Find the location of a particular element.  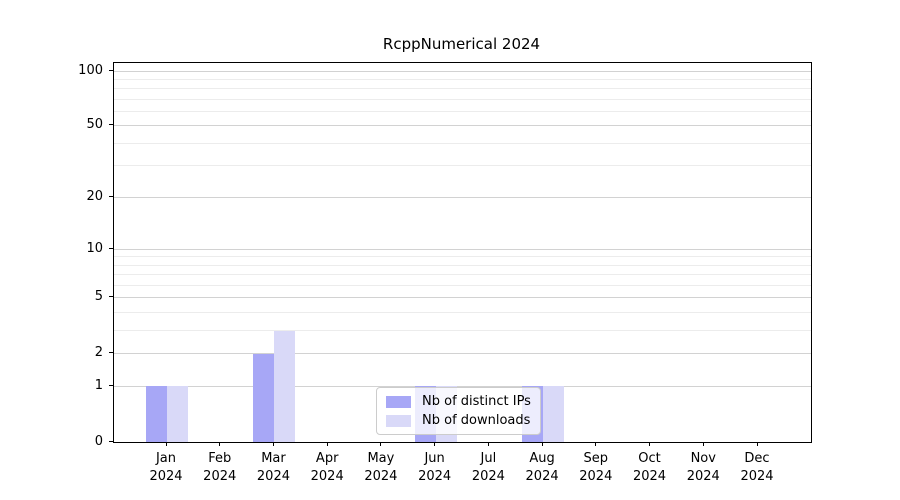

x-tick-label-feb-2024: Feb 2024 is located at coordinates (220, 468).